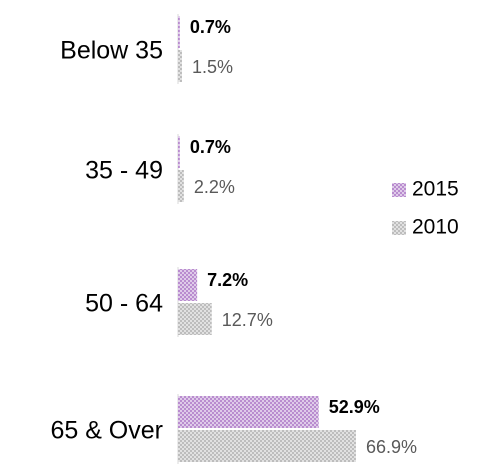 The image size is (490, 465). What do you see at coordinates (391, 447) in the screenshot?
I see `data-label: 66.9%` at bounding box center [391, 447].